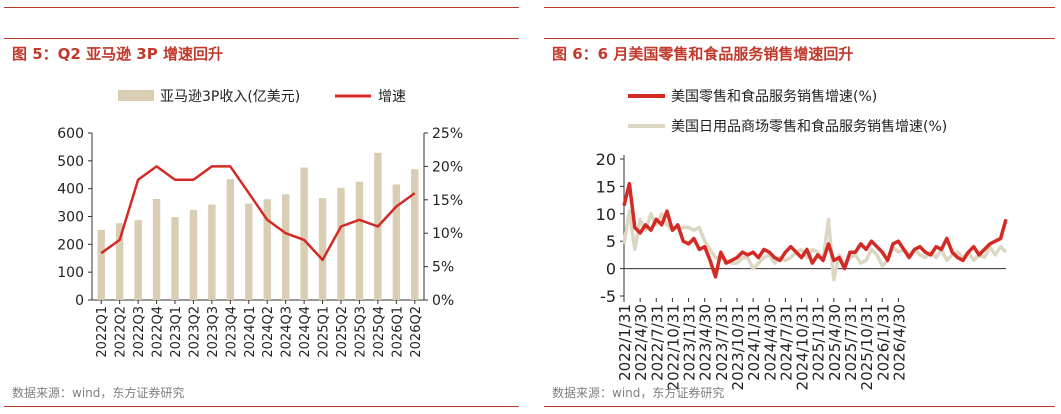 This screenshot has width=1061, height=414. I want to click on x-tick-label: 2025/4/30, so click(835, 342).